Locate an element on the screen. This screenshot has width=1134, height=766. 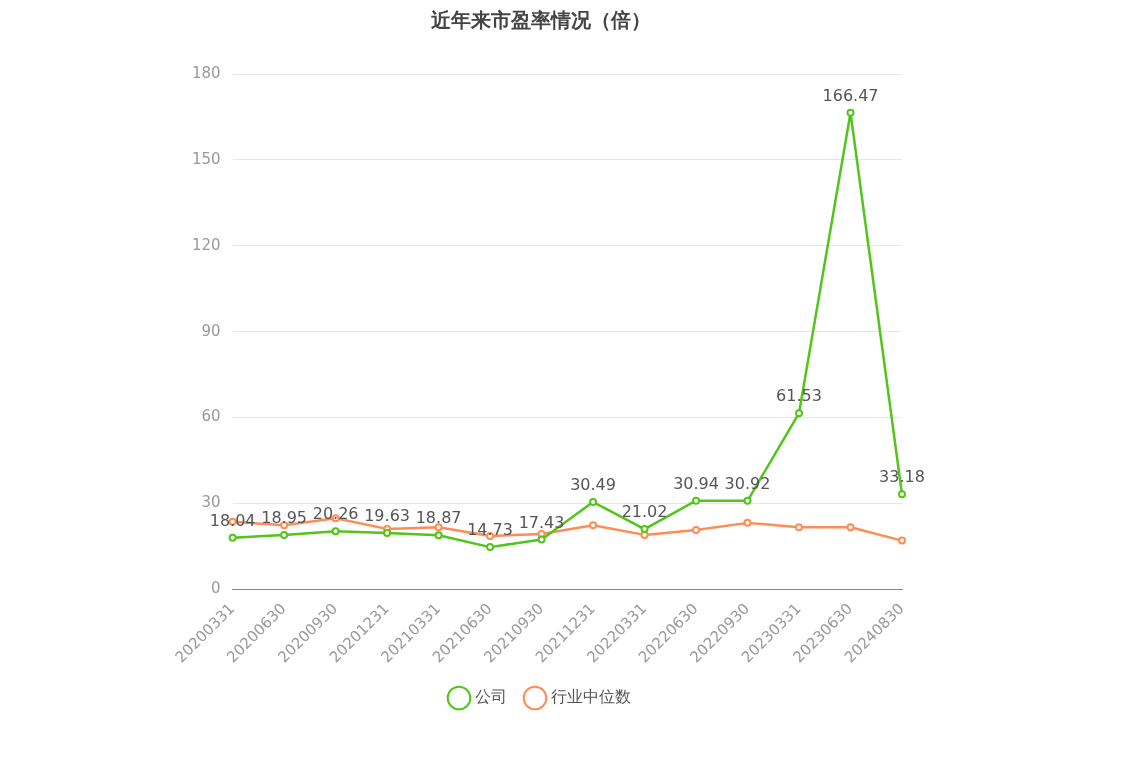
y-tick-label: 0 is located at coordinates (216, 588).